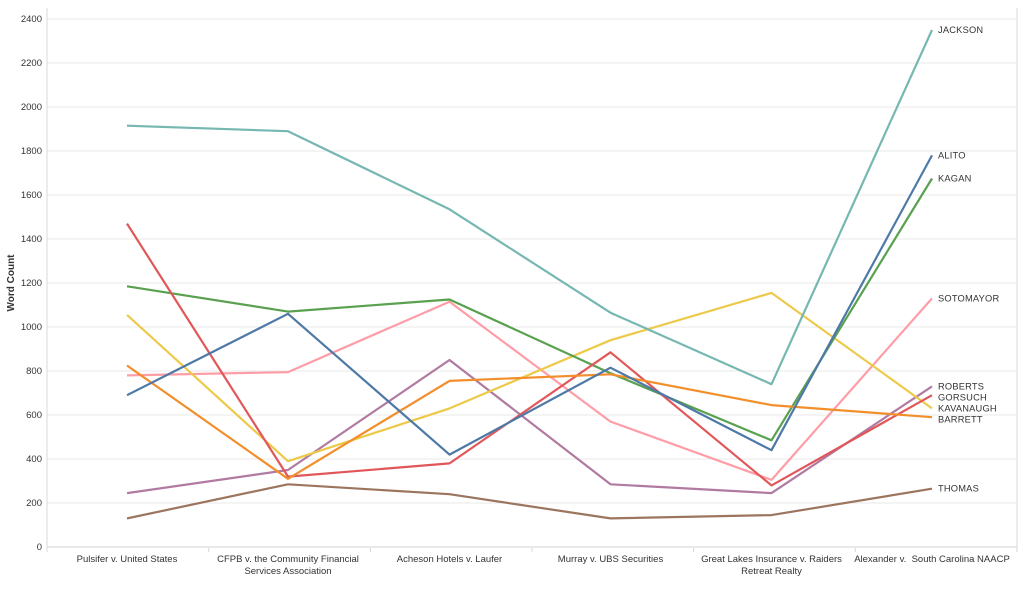 This screenshot has height=589, width=1024. Describe the element at coordinates (962, 397) in the screenshot. I see `series-end-label-gorsuch: GORSUCH` at that location.